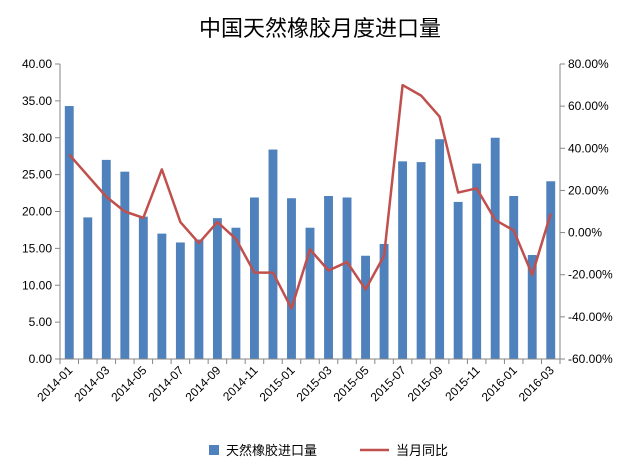 Image resolution: width=640 pixels, height=472 pixels. What do you see at coordinates (588, 64) in the screenshot?
I see `y-right-tick-label: 80.00%` at bounding box center [588, 64].